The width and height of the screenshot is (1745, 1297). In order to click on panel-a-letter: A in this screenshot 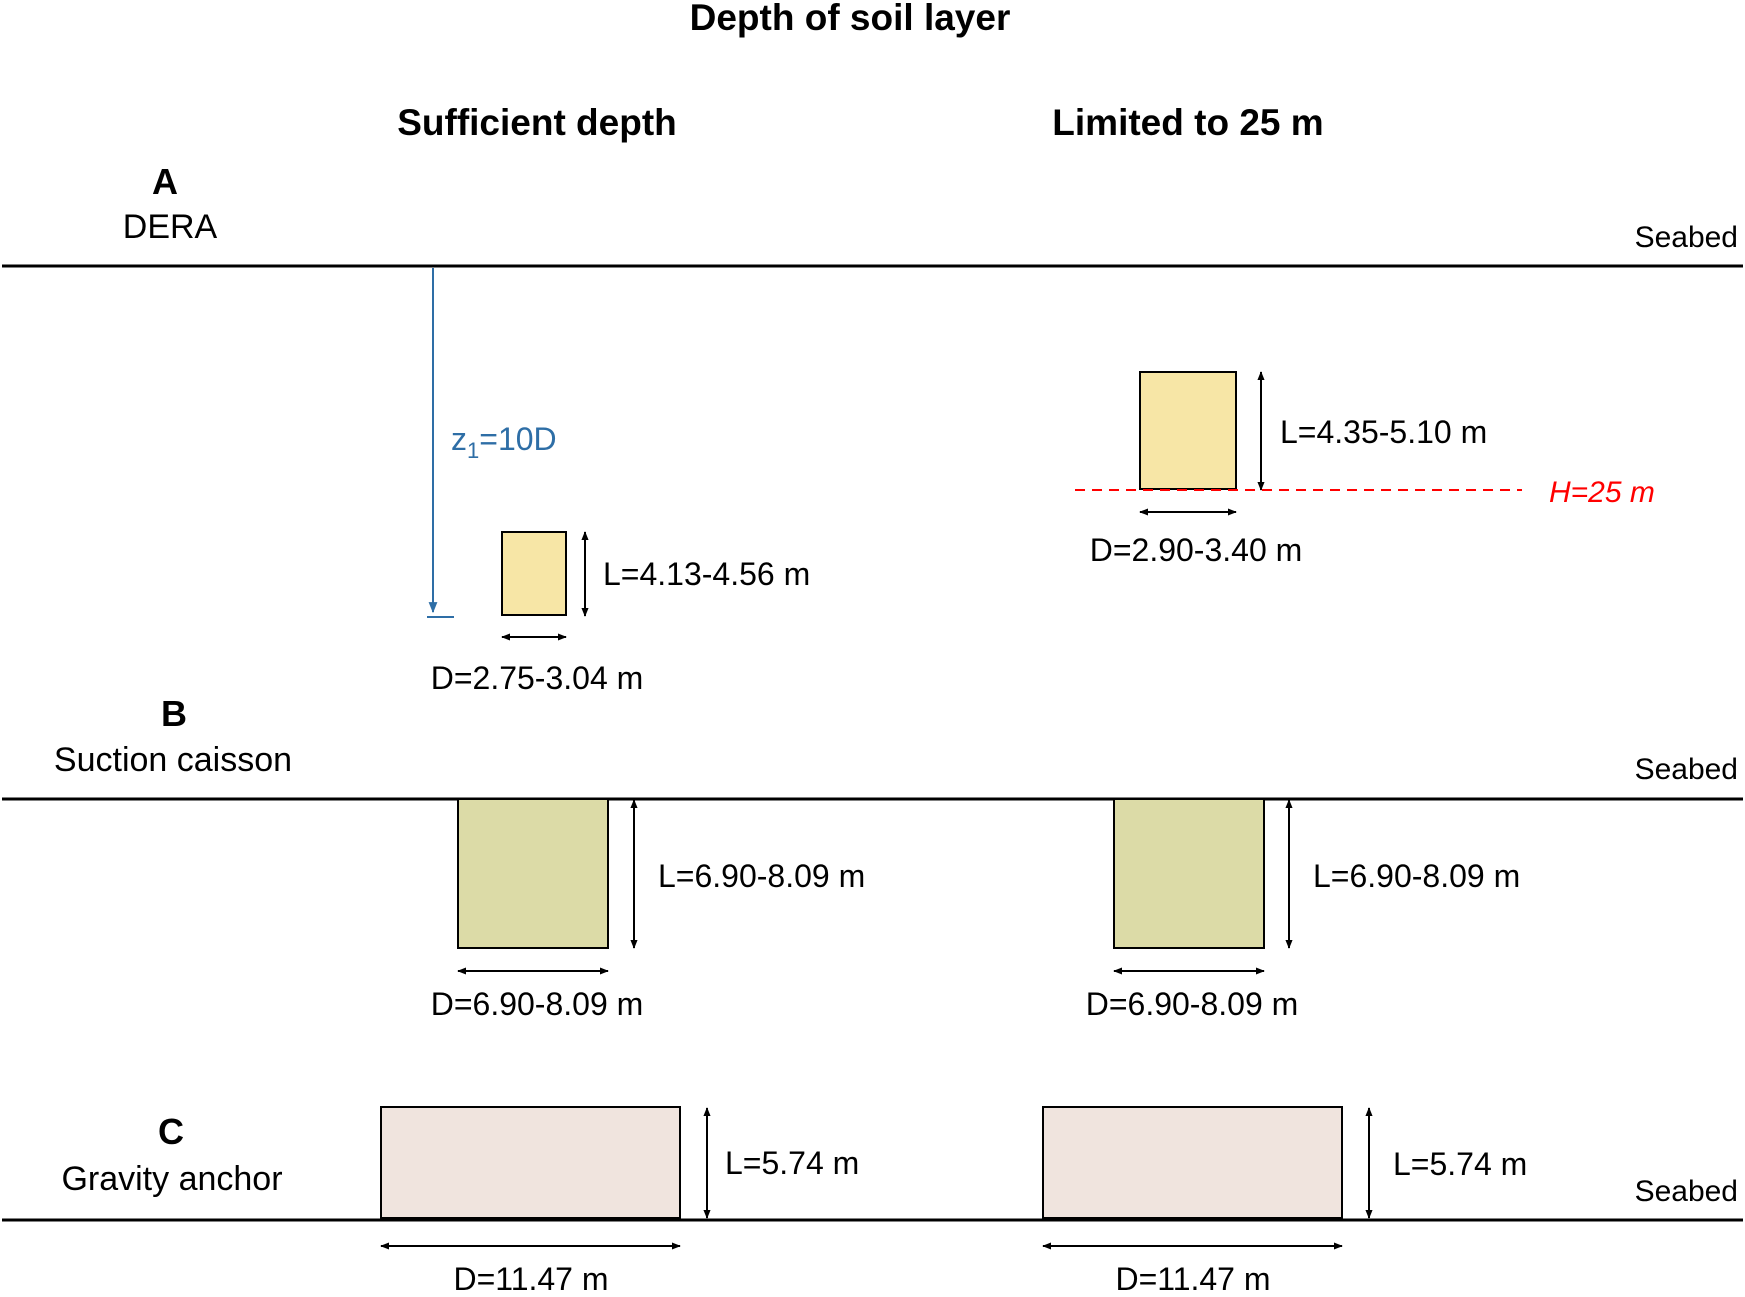, I will do `click(165, 181)`.